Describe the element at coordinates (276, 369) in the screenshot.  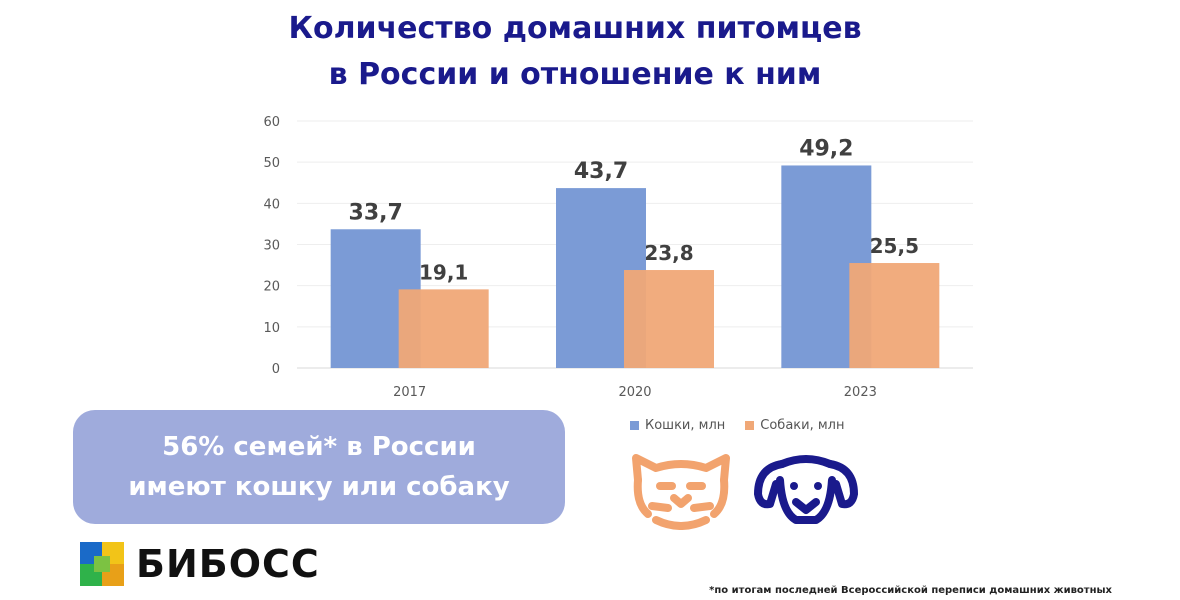
I see `y-tick-label: 0` at that location.